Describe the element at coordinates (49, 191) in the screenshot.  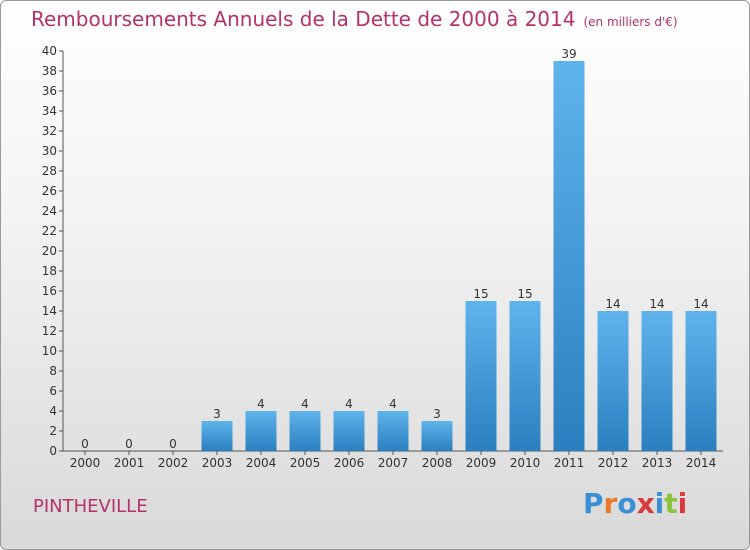
I see `y-tick-label: 26` at that location.